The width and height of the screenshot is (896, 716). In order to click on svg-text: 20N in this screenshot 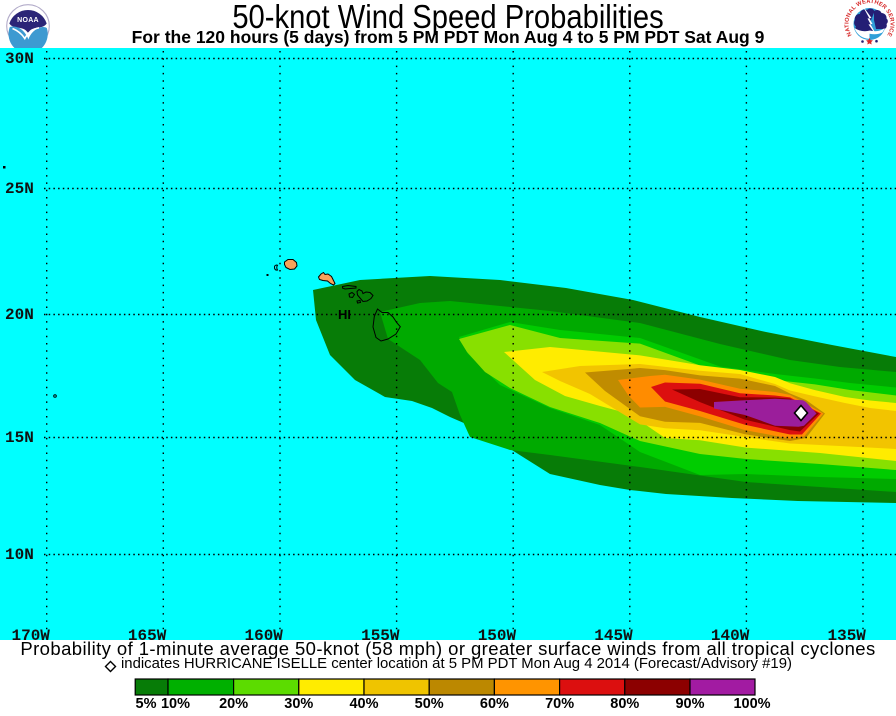, I will do `click(19, 315)`.